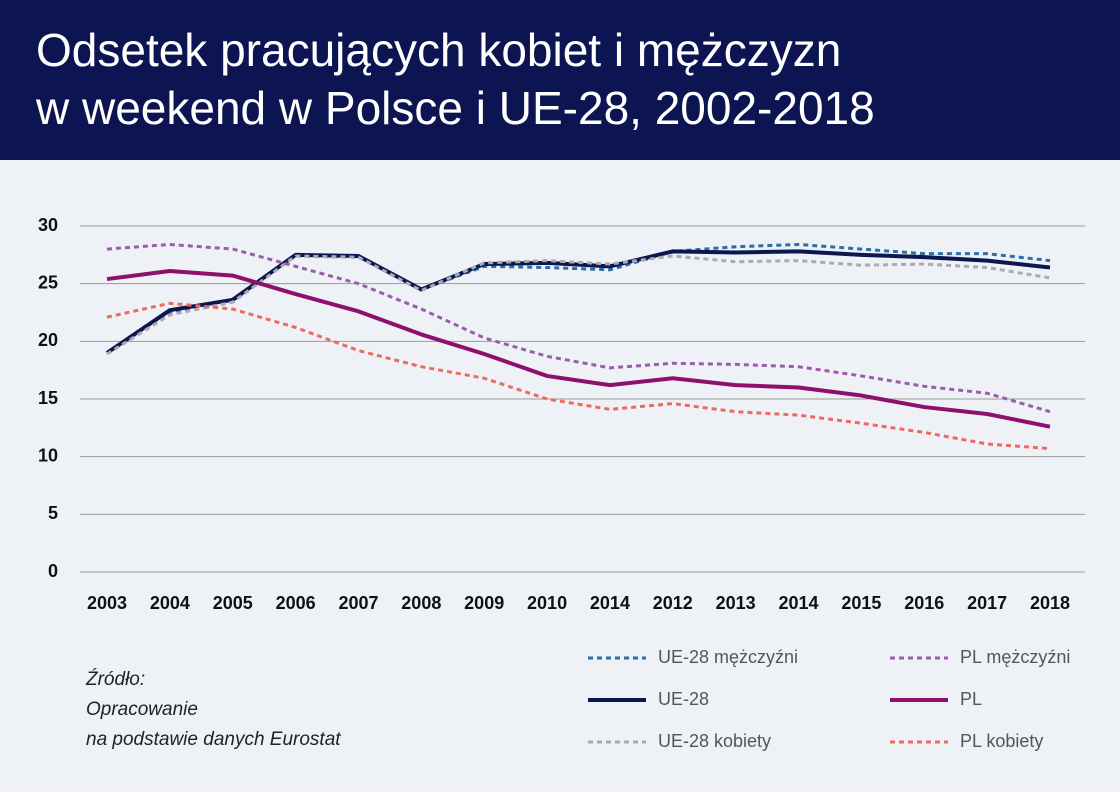 The height and width of the screenshot is (792, 1120). What do you see at coordinates (421, 603) in the screenshot?
I see `x-tick-label: 2008` at bounding box center [421, 603].